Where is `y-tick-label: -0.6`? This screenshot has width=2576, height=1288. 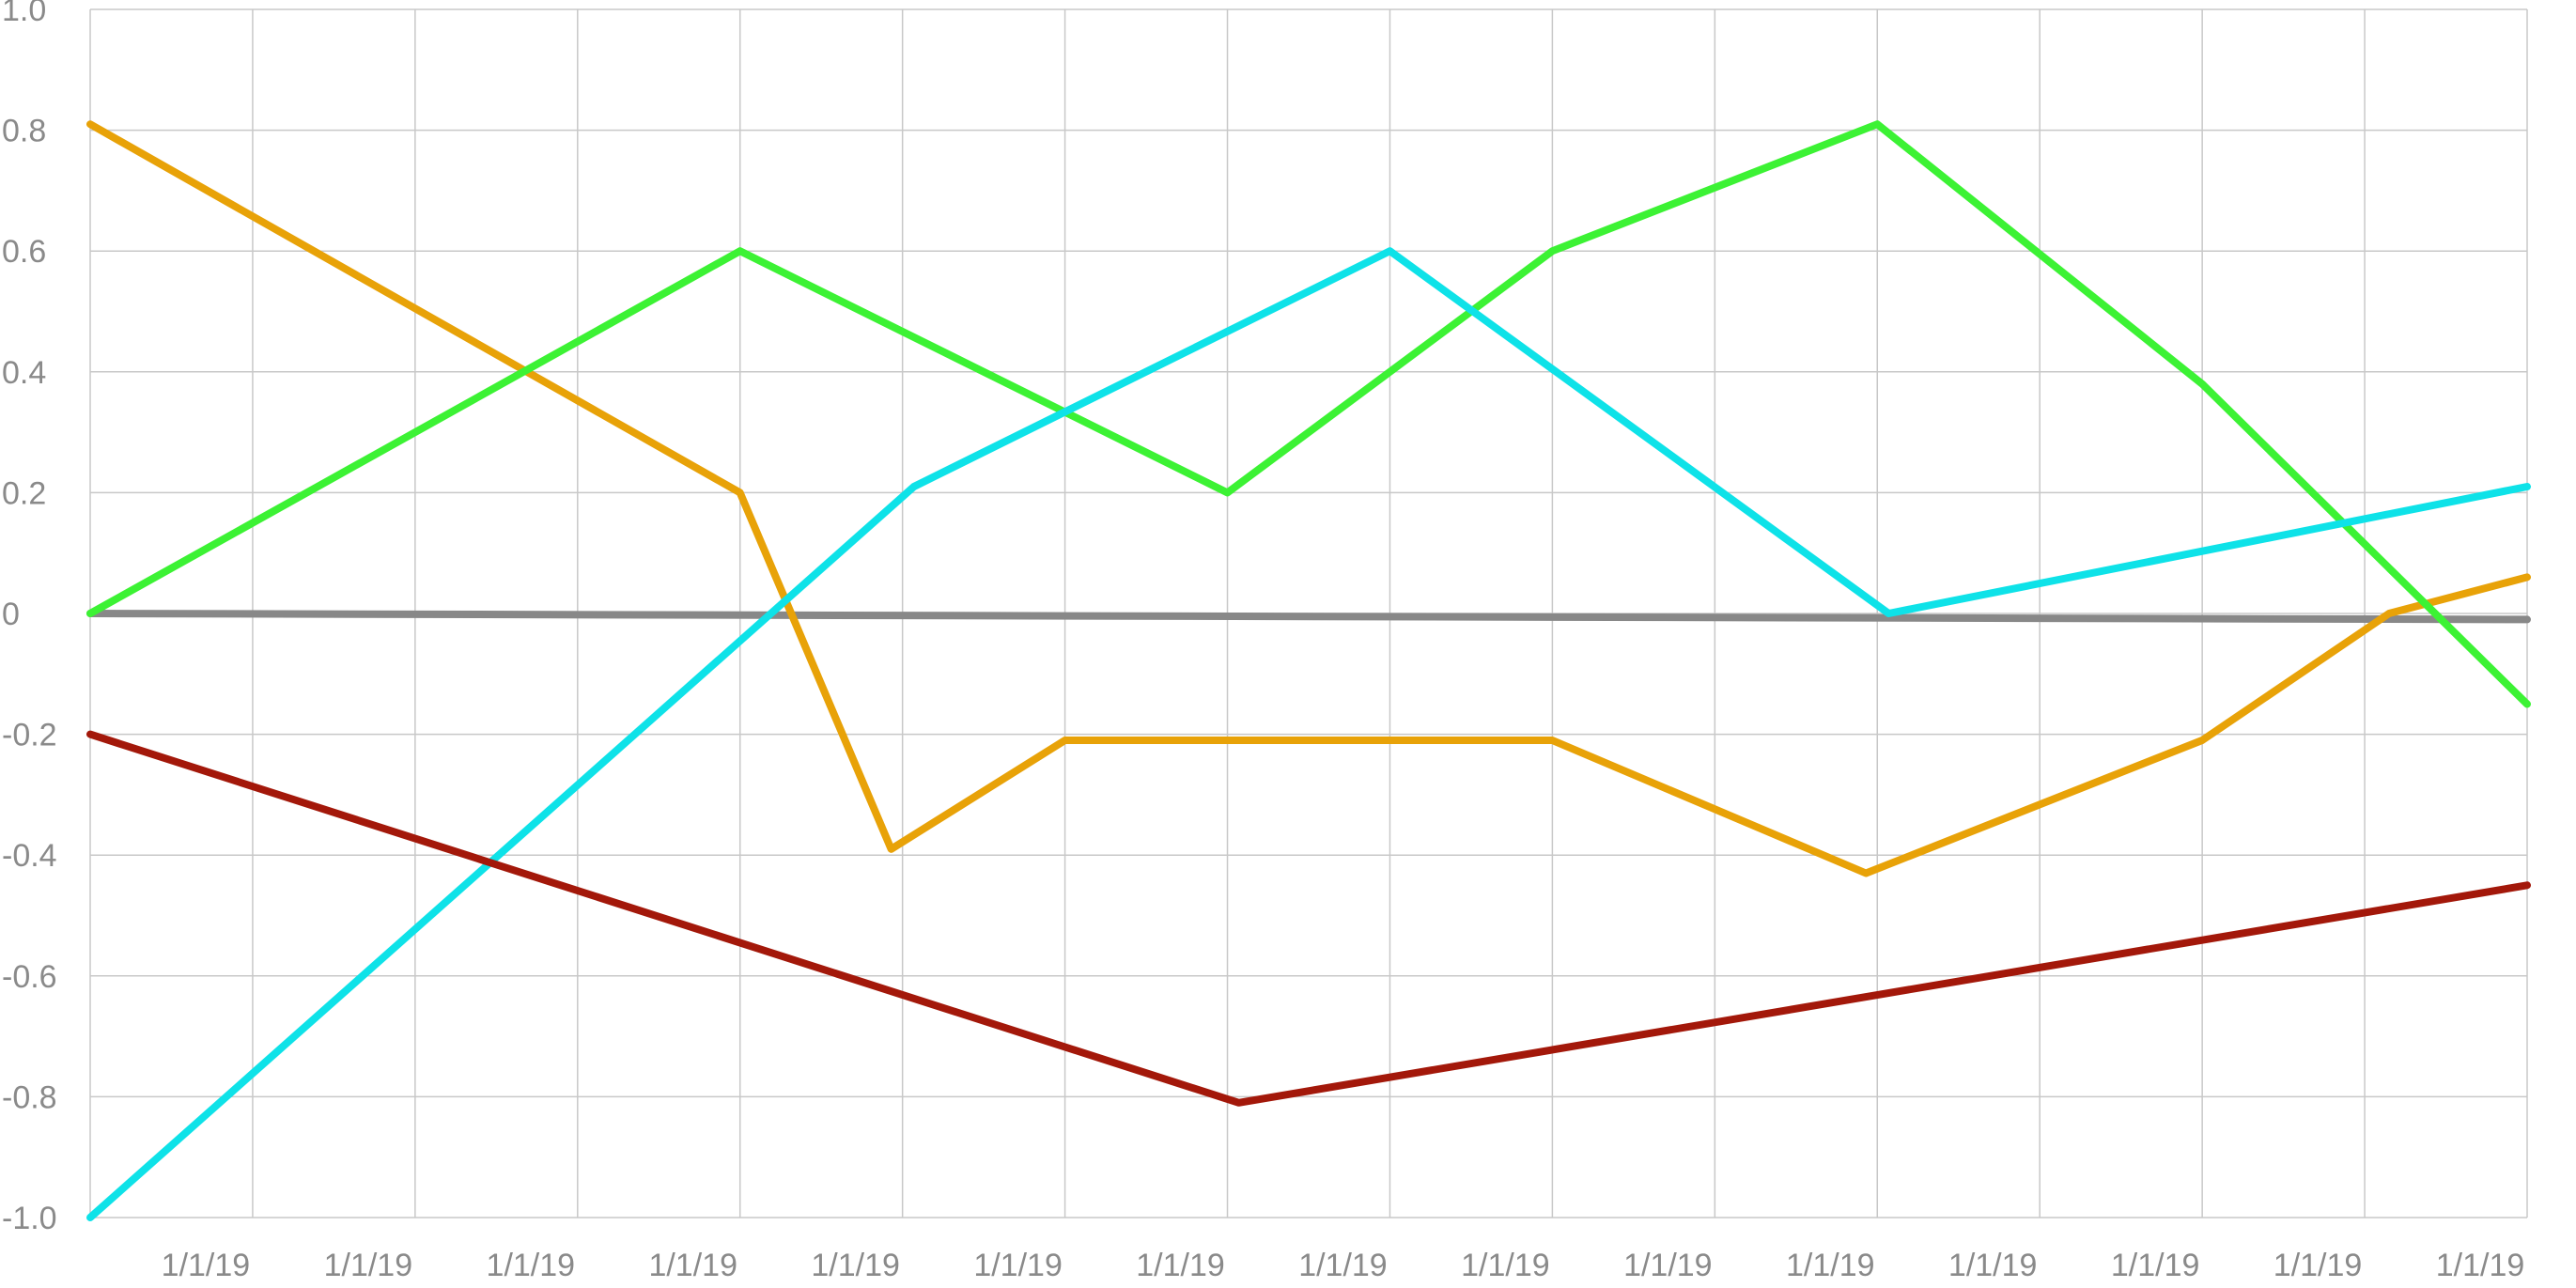
y-tick-label: -0.6 is located at coordinates (30, 977).